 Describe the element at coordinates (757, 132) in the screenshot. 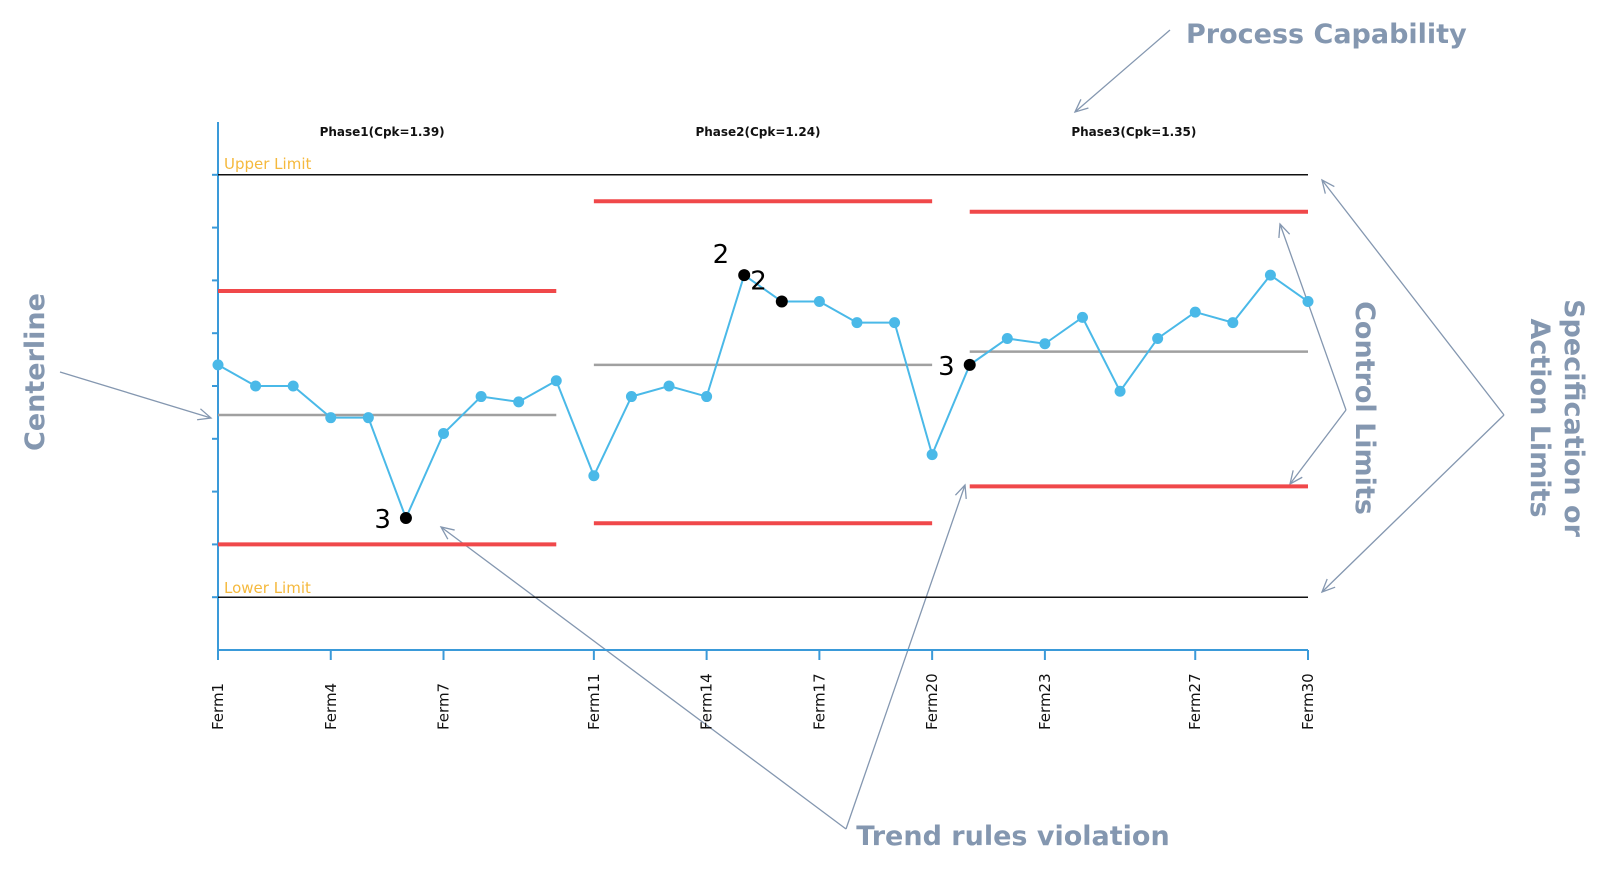

I see `phase-title: Phase2(Cpk=1.24)` at that location.